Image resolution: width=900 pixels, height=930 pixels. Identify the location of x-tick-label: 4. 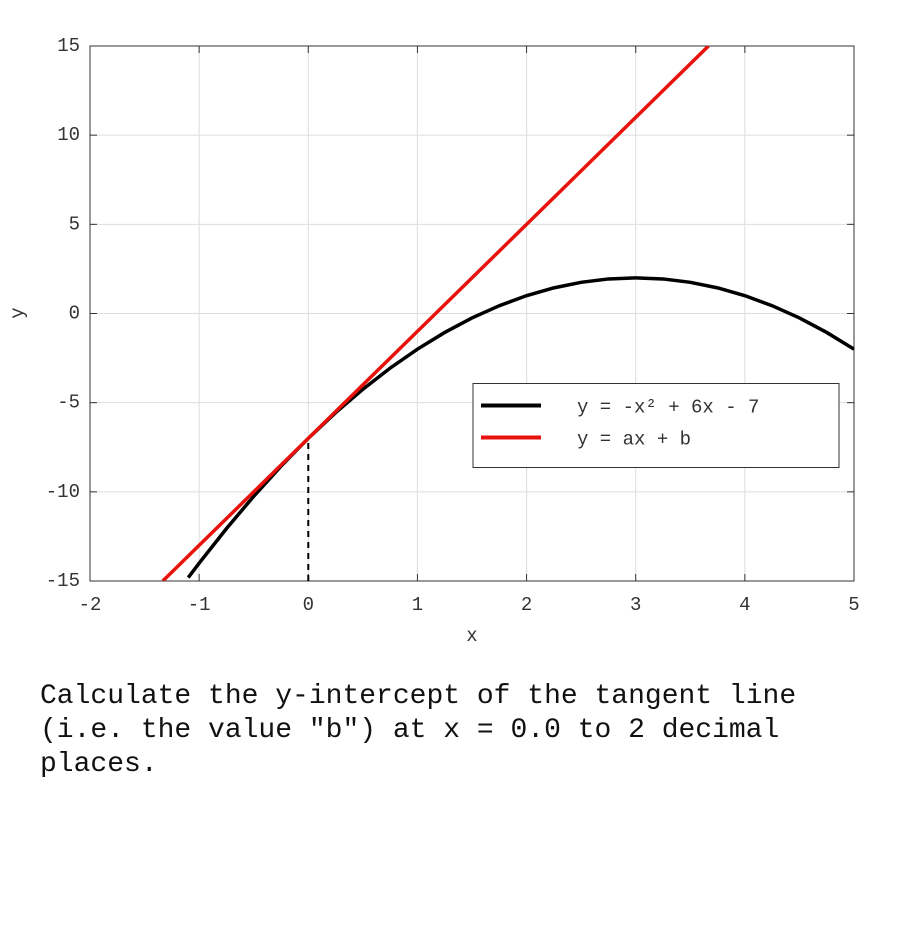
(744, 605).